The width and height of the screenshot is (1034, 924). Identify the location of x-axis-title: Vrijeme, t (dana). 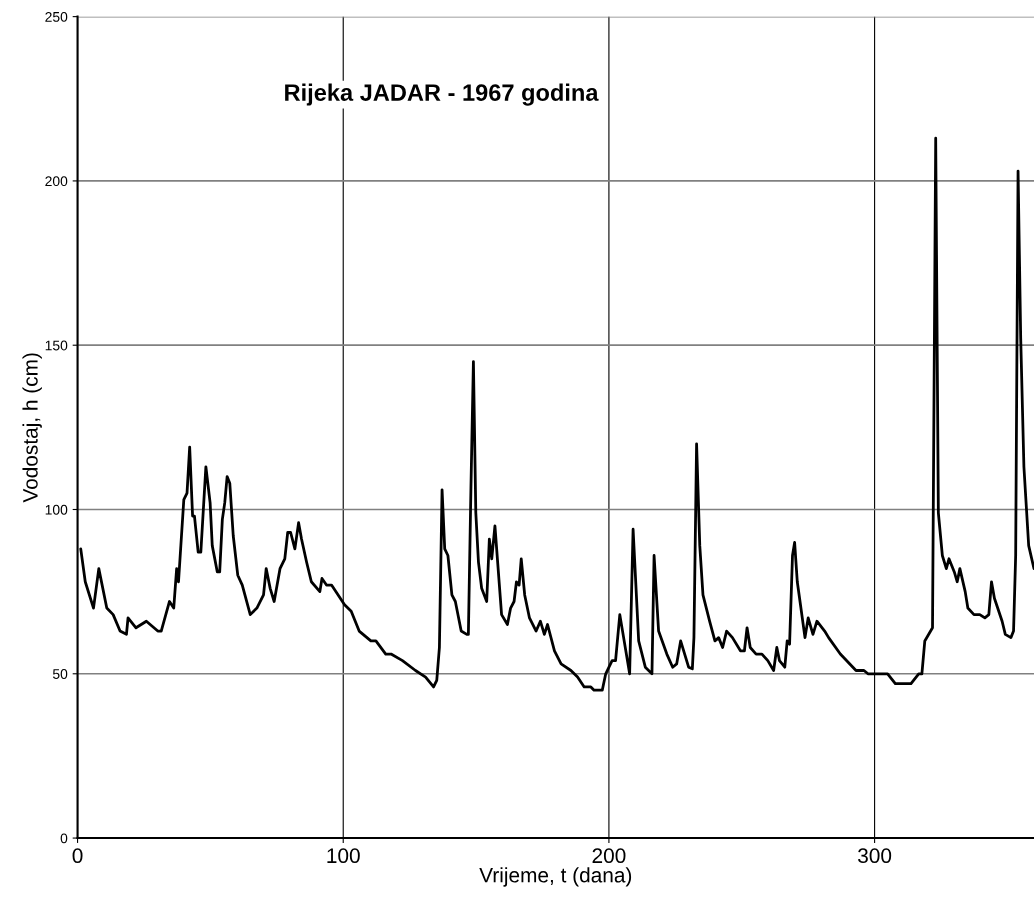
(555, 877).